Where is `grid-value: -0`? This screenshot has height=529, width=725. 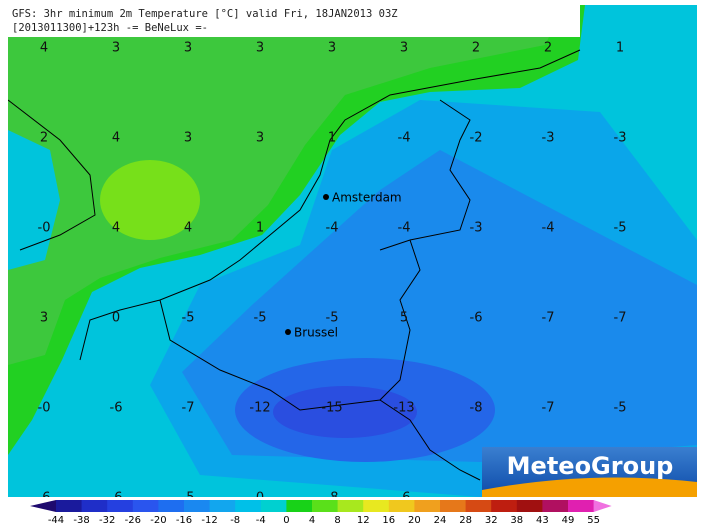
grid-value: -0 is located at coordinates (44, 228).